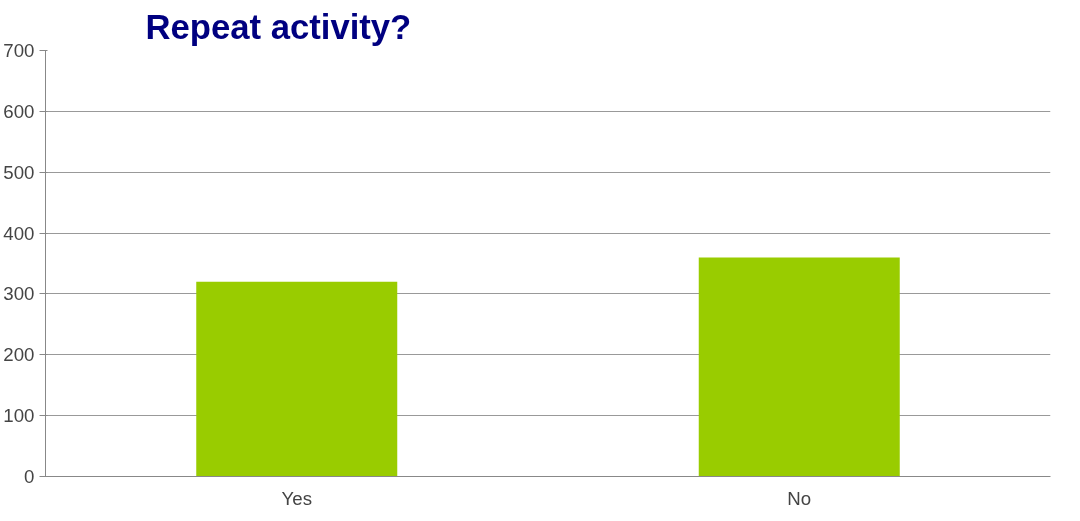  What do you see at coordinates (278, 26) in the screenshot?
I see `chart-title: Repeat activity?` at bounding box center [278, 26].